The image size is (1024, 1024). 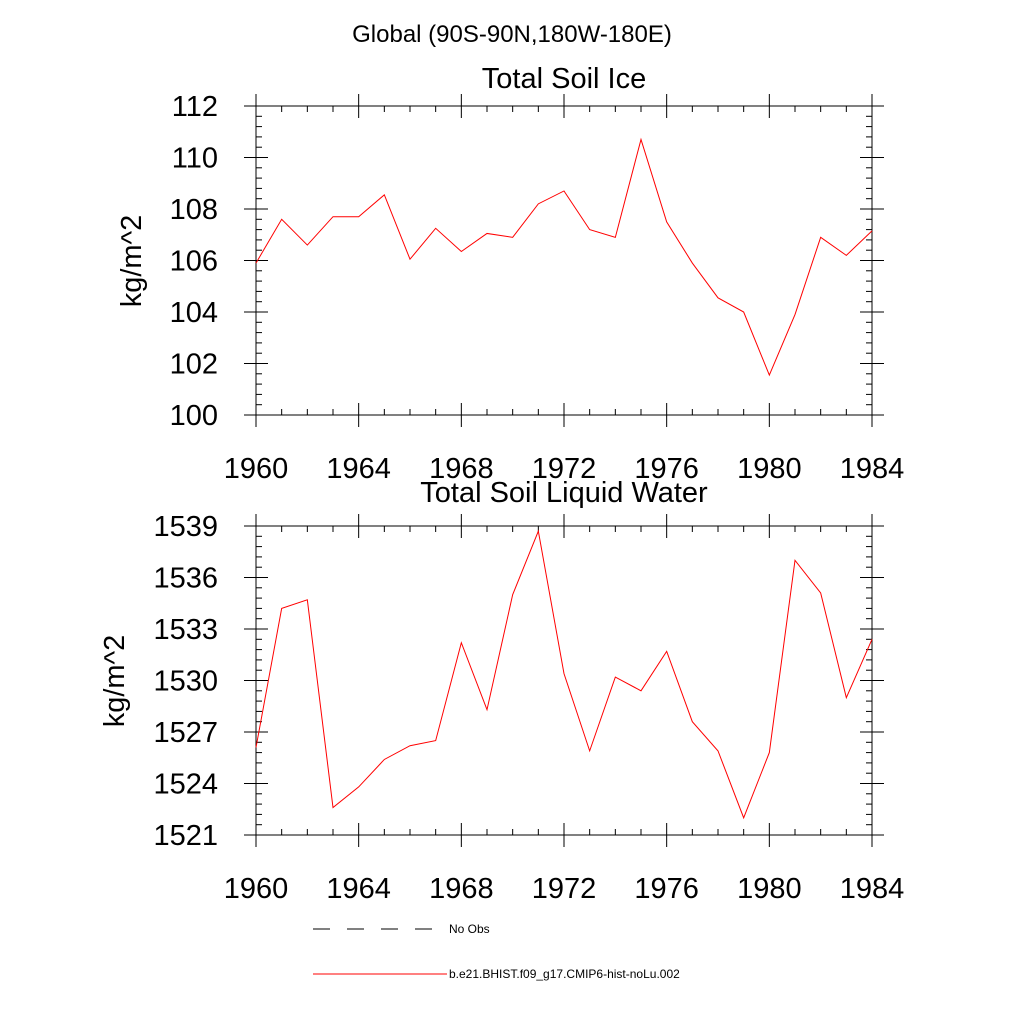 What do you see at coordinates (185, 733) in the screenshot?
I see `y-tick-label: 1527` at bounding box center [185, 733].